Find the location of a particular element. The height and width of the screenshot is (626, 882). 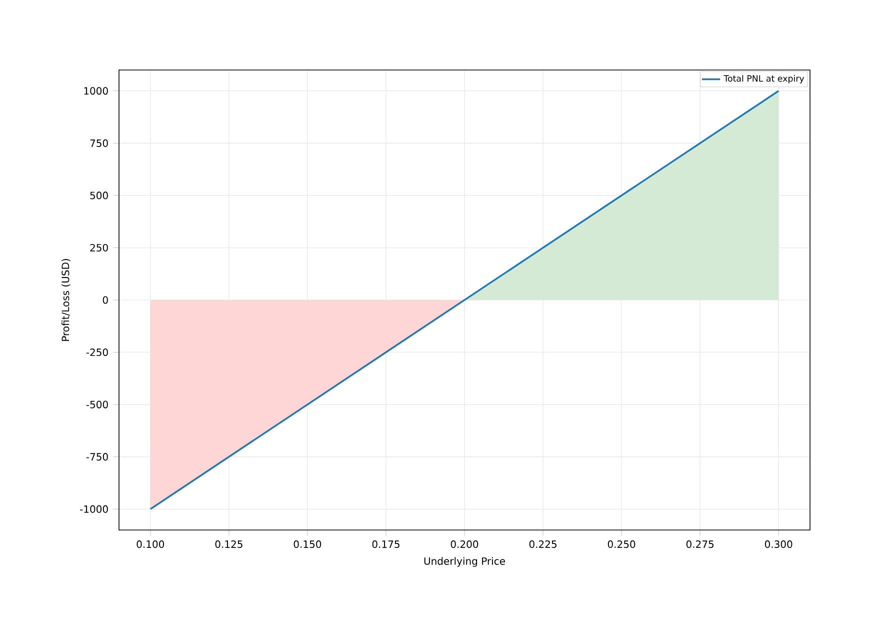

y-tick-label: 1000 is located at coordinates (96, 91).